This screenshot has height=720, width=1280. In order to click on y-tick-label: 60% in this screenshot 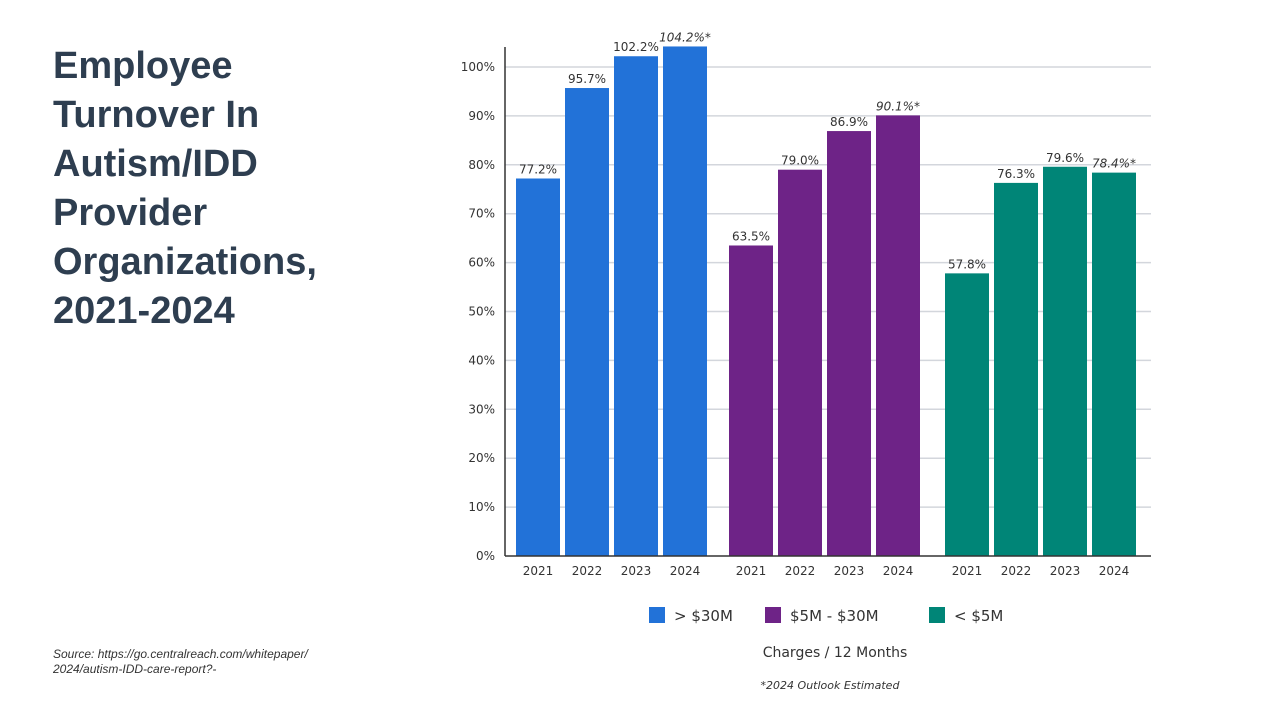, I will do `click(481, 263)`.